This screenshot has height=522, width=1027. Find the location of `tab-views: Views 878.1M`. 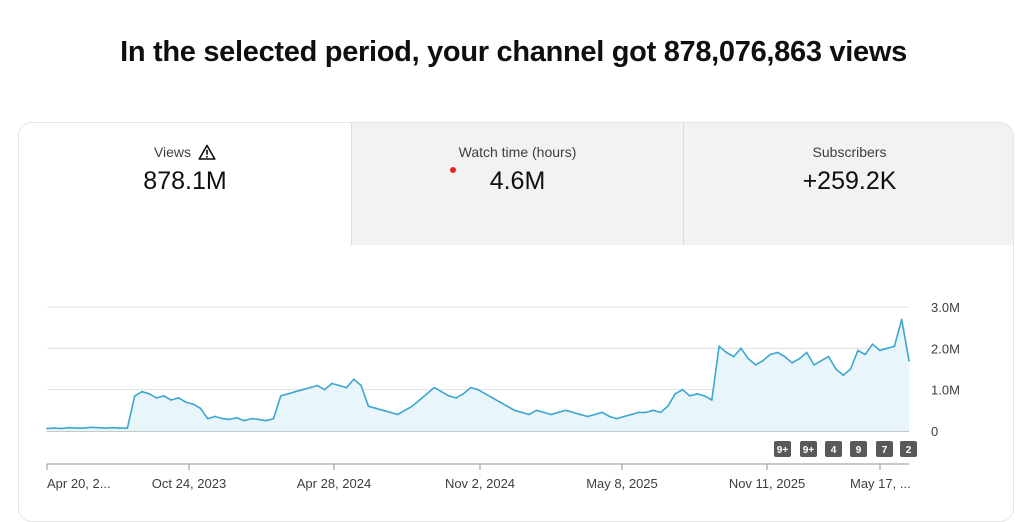

tab-views: Views 878.1M is located at coordinates (185, 184).